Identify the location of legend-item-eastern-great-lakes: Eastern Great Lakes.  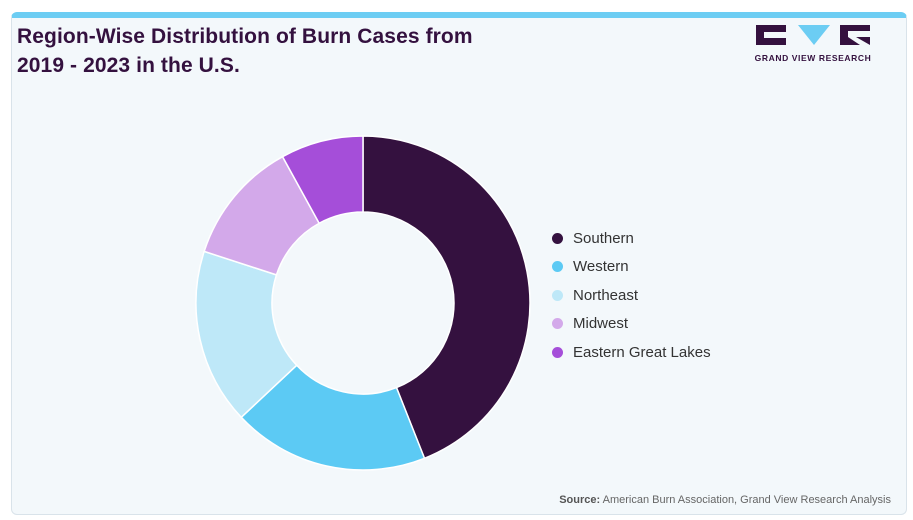
(631, 352).